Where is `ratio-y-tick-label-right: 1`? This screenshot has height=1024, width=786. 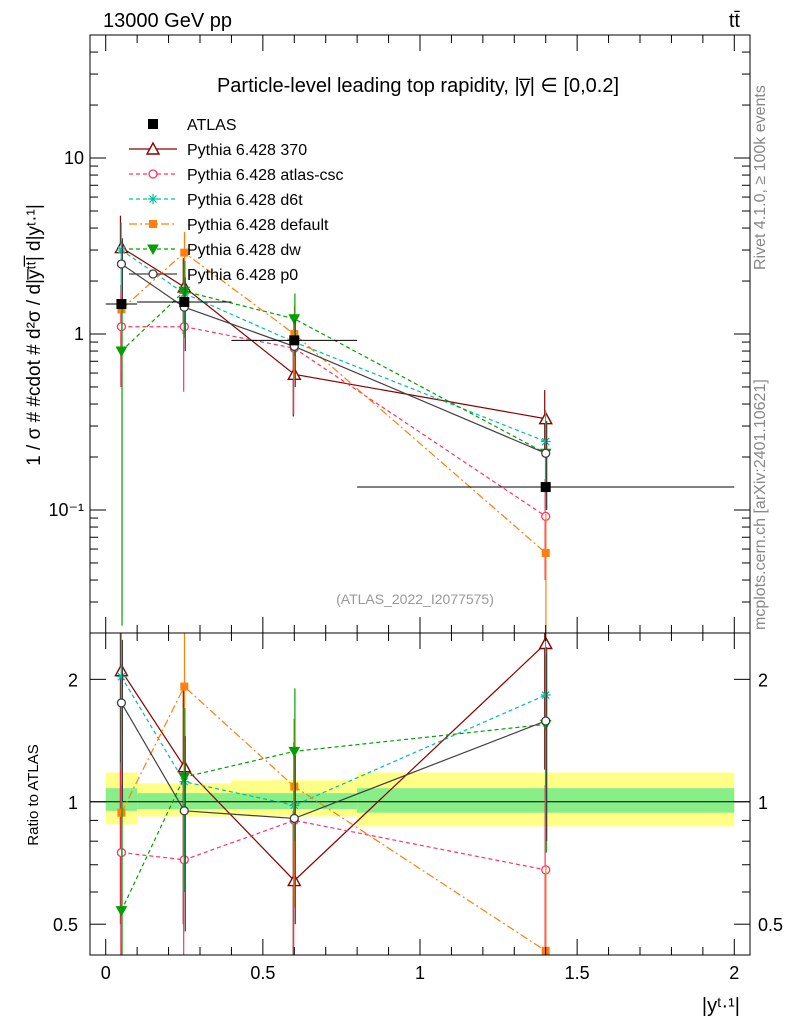
ratio-y-tick-label-right: 1 is located at coordinates (763, 803).